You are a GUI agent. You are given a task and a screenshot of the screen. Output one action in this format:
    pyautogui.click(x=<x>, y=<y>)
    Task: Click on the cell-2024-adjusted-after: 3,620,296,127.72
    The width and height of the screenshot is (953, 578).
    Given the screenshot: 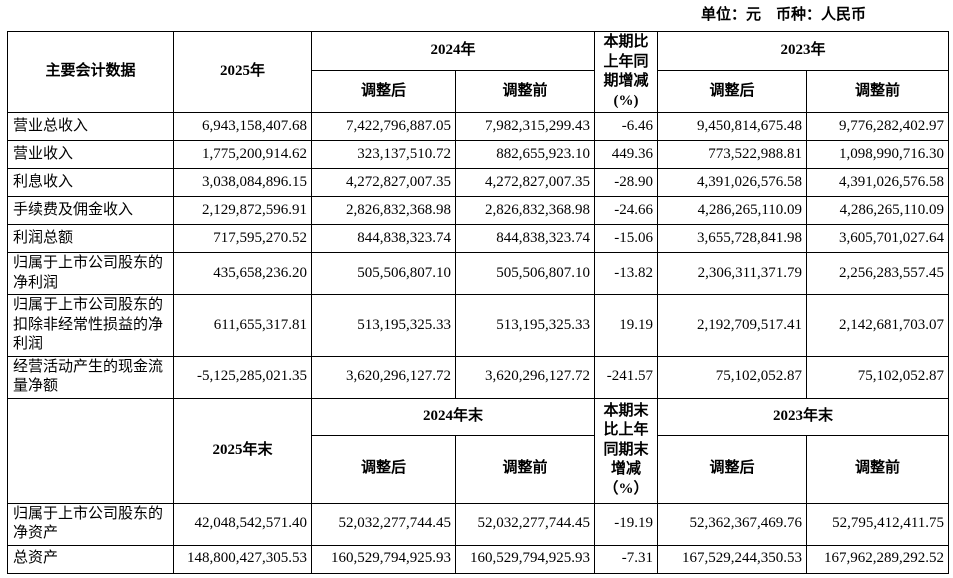 What is the action you would take?
    pyautogui.click(x=383, y=377)
    